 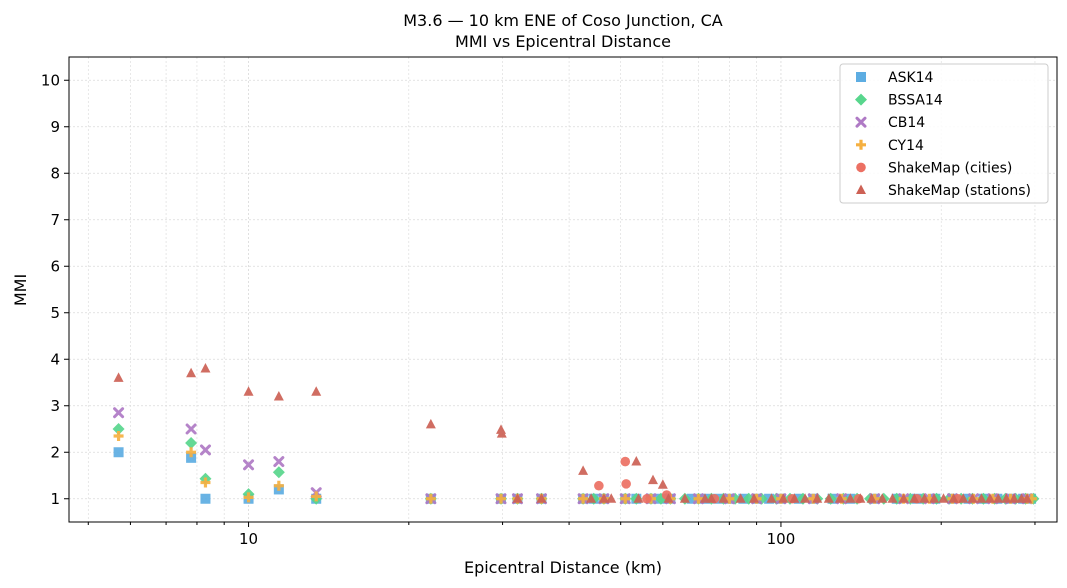 I want to click on legend-entry: ASK14, so click(x=911, y=78).